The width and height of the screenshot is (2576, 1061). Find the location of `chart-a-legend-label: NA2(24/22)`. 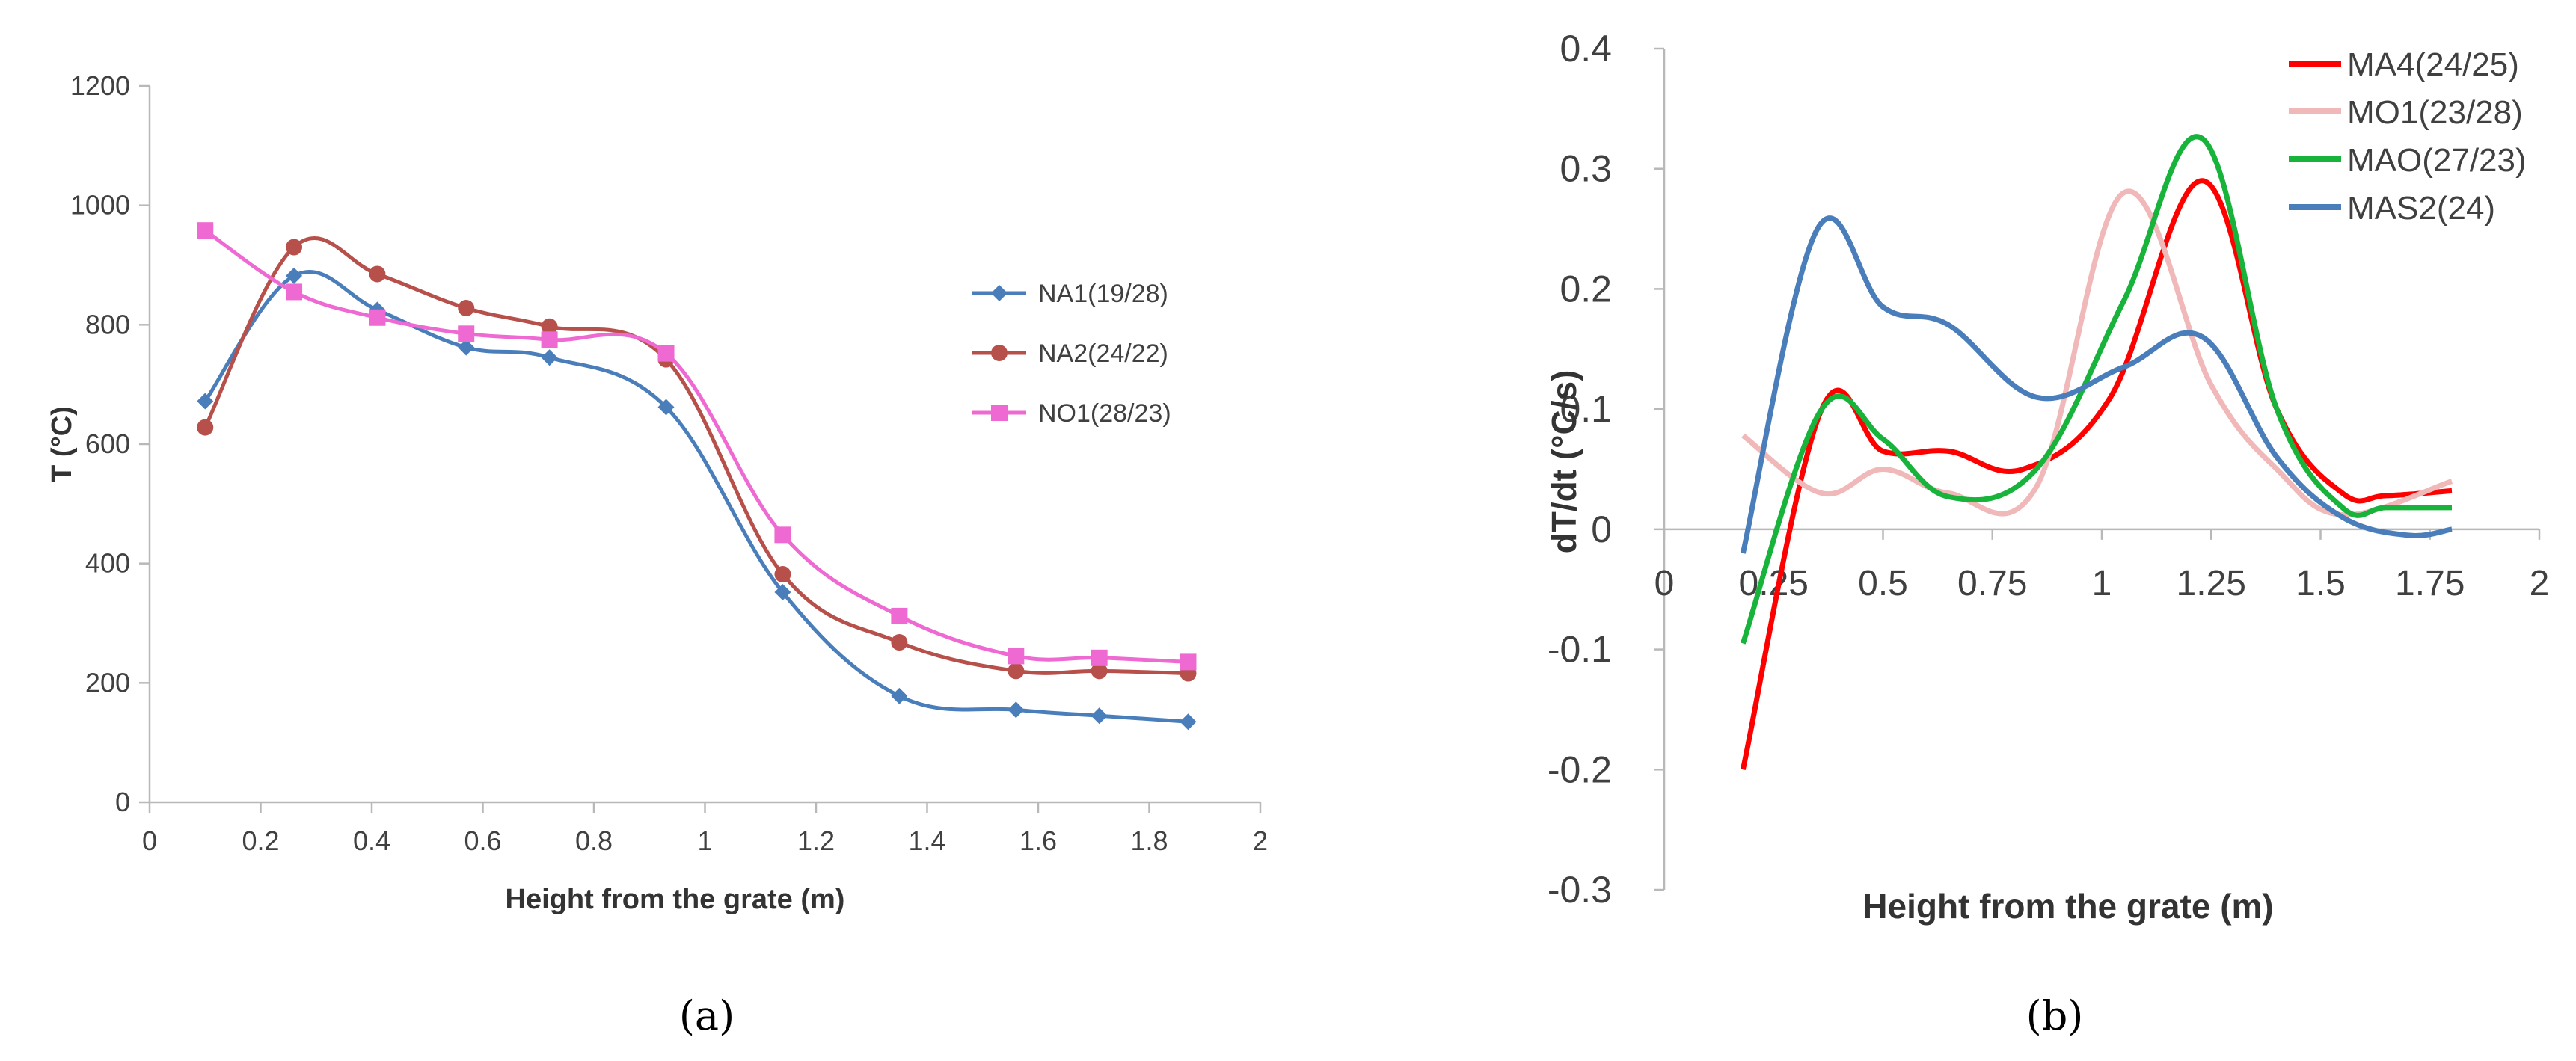

chart-a-legend-label: NA2(24/22) is located at coordinates (1103, 353).